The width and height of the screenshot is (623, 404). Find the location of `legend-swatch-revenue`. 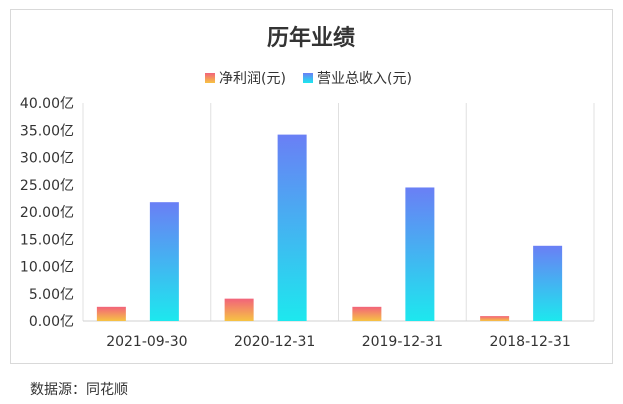

legend-swatch-revenue is located at coordinates (308, 78).